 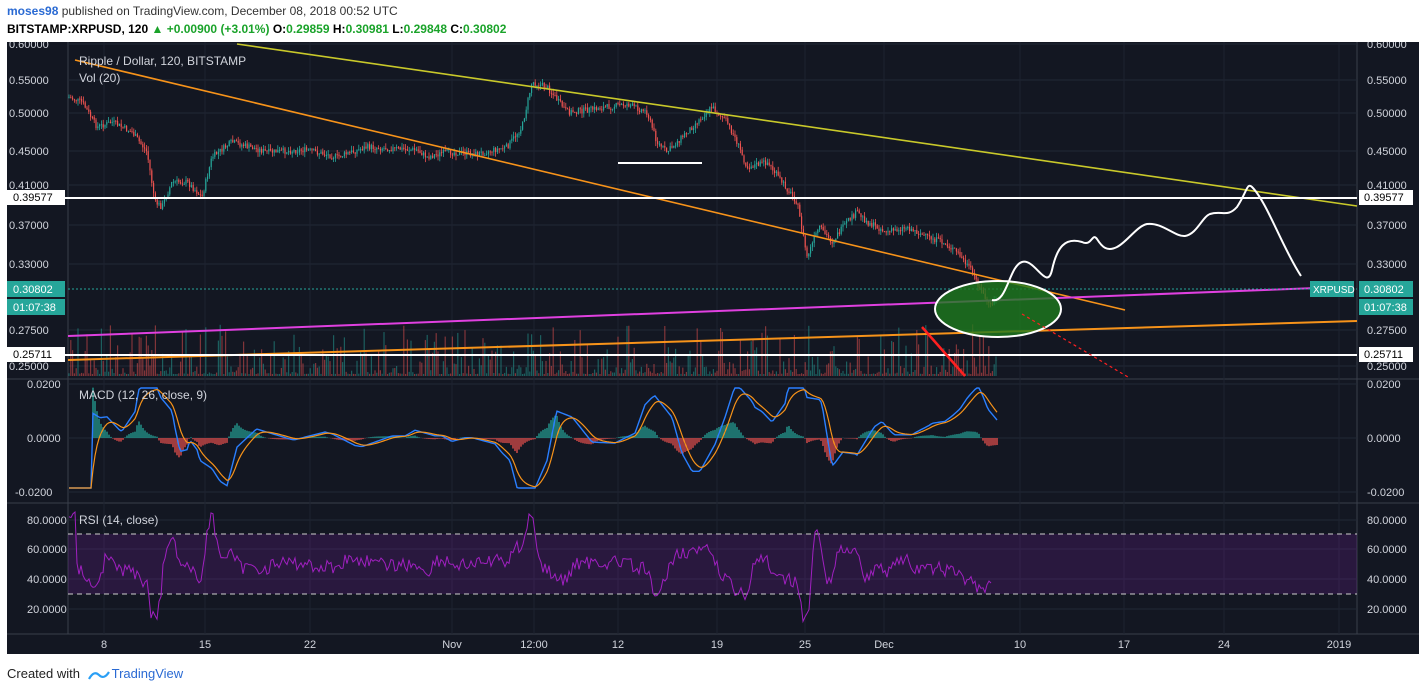 I want to click on price-axis-label-left: 0.41000, so click(x=29, y=186).